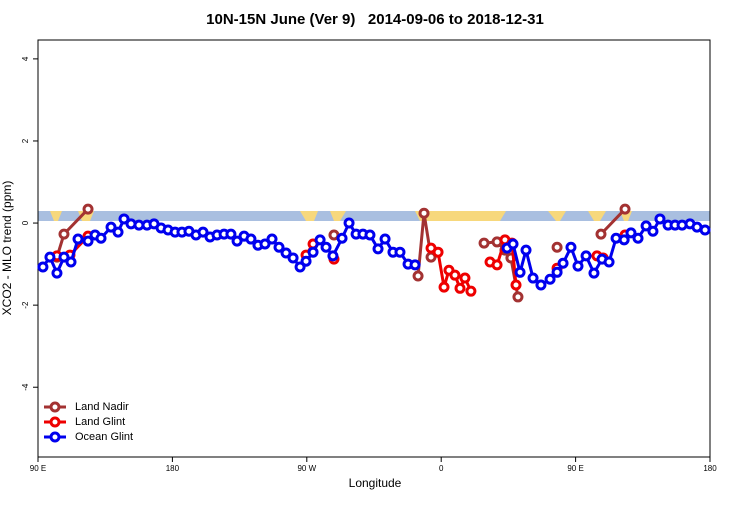  I want to click on y-tick-label: 4, so click(25, 58).